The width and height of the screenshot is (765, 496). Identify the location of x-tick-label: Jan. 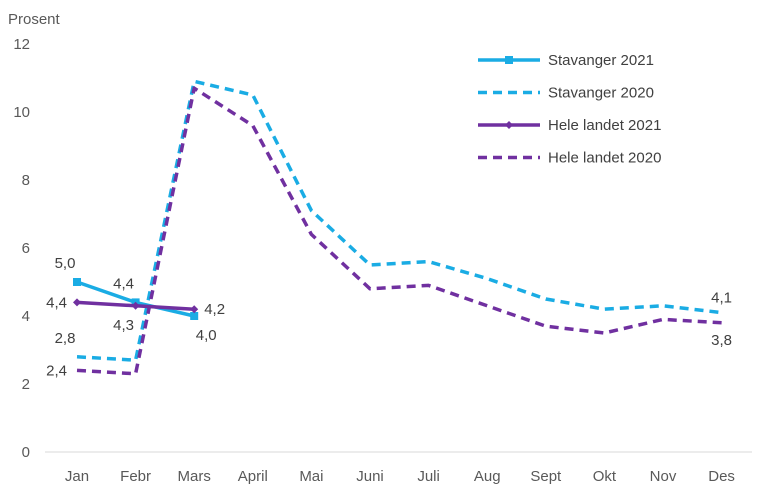
(77, 476).